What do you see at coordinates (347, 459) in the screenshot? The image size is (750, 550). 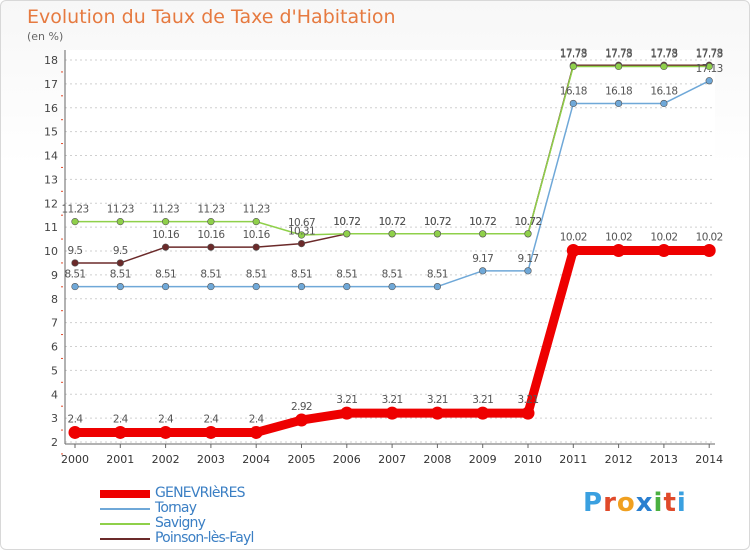 I see `x-tick-label: 2006` at bounding box center [347, 459].